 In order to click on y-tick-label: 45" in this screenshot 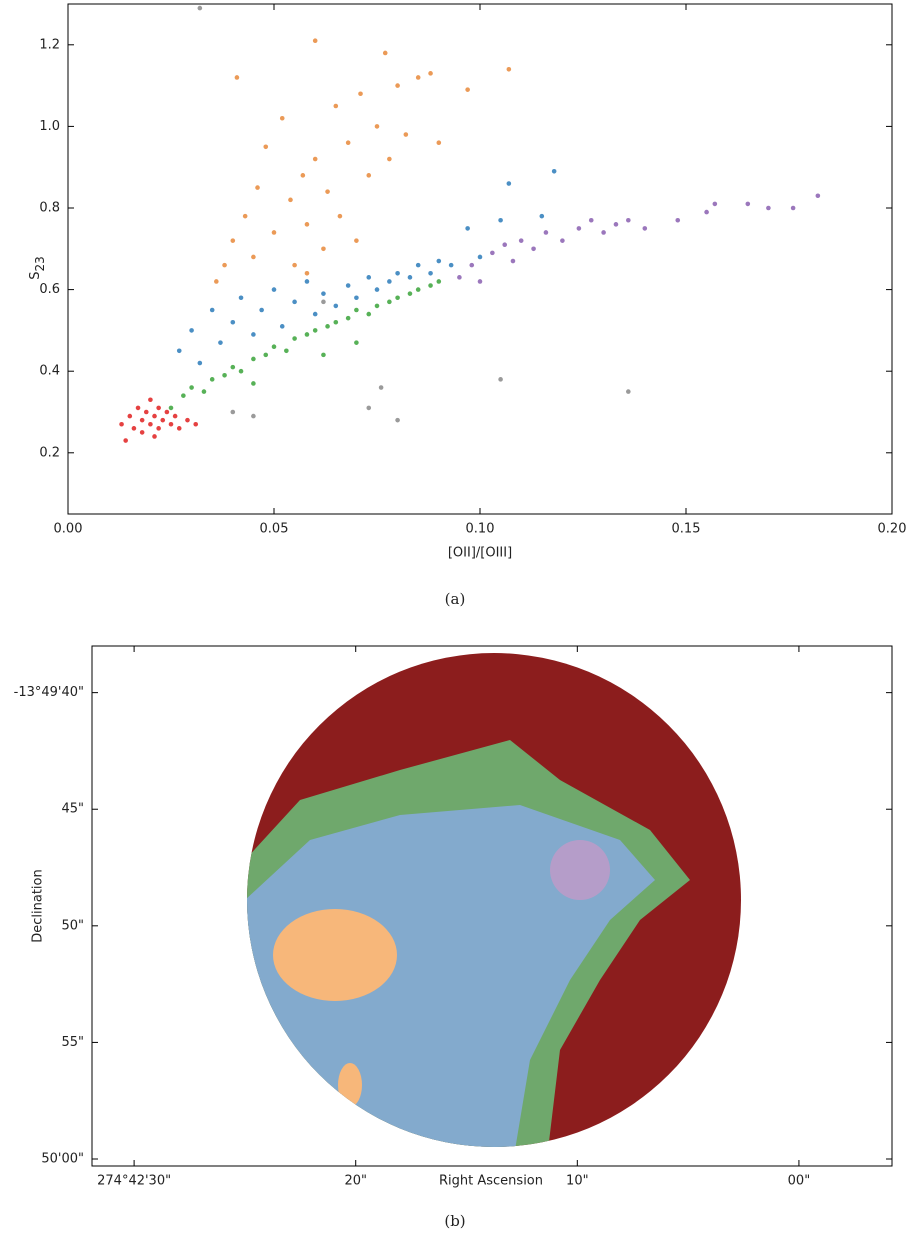, I will do `click(72, 809)`.